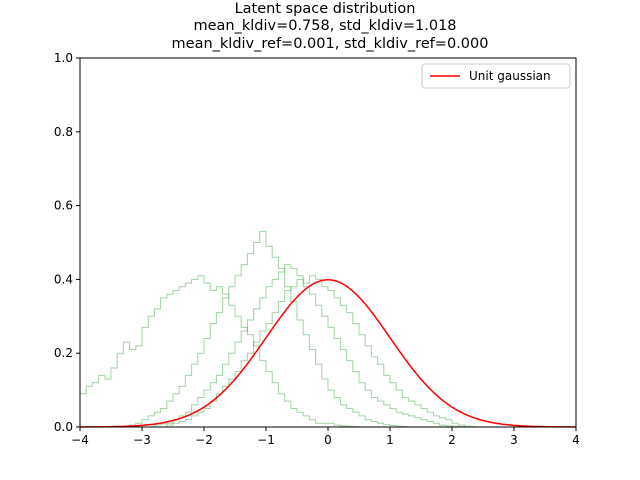 This screenshot has height=480, width=640. What do you see at coordinates (514, 440) in the screenshot?
I see `x-tick-label: 3` at bounding box center [514, 440].